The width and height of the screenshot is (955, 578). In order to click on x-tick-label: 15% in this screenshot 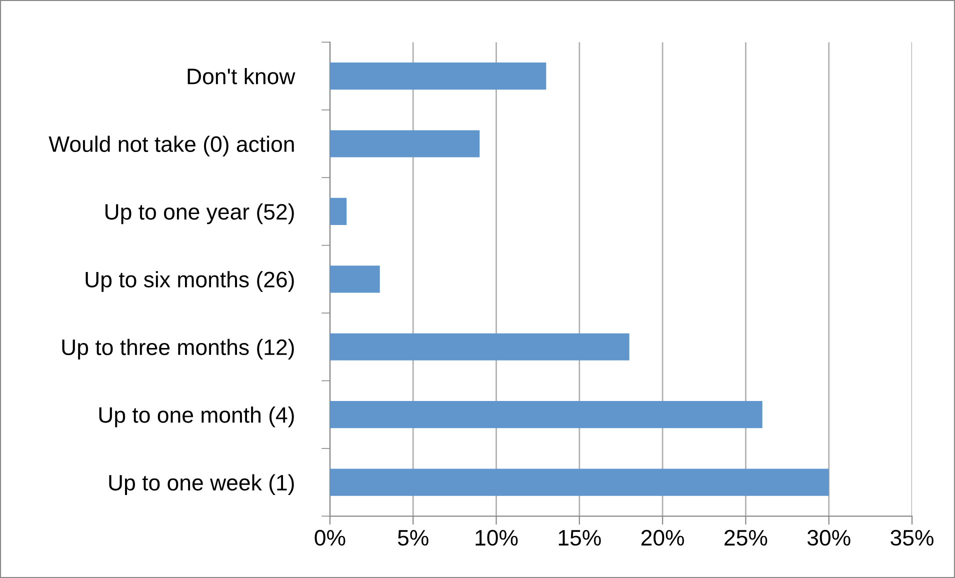, I will do `click(579, 538)`.